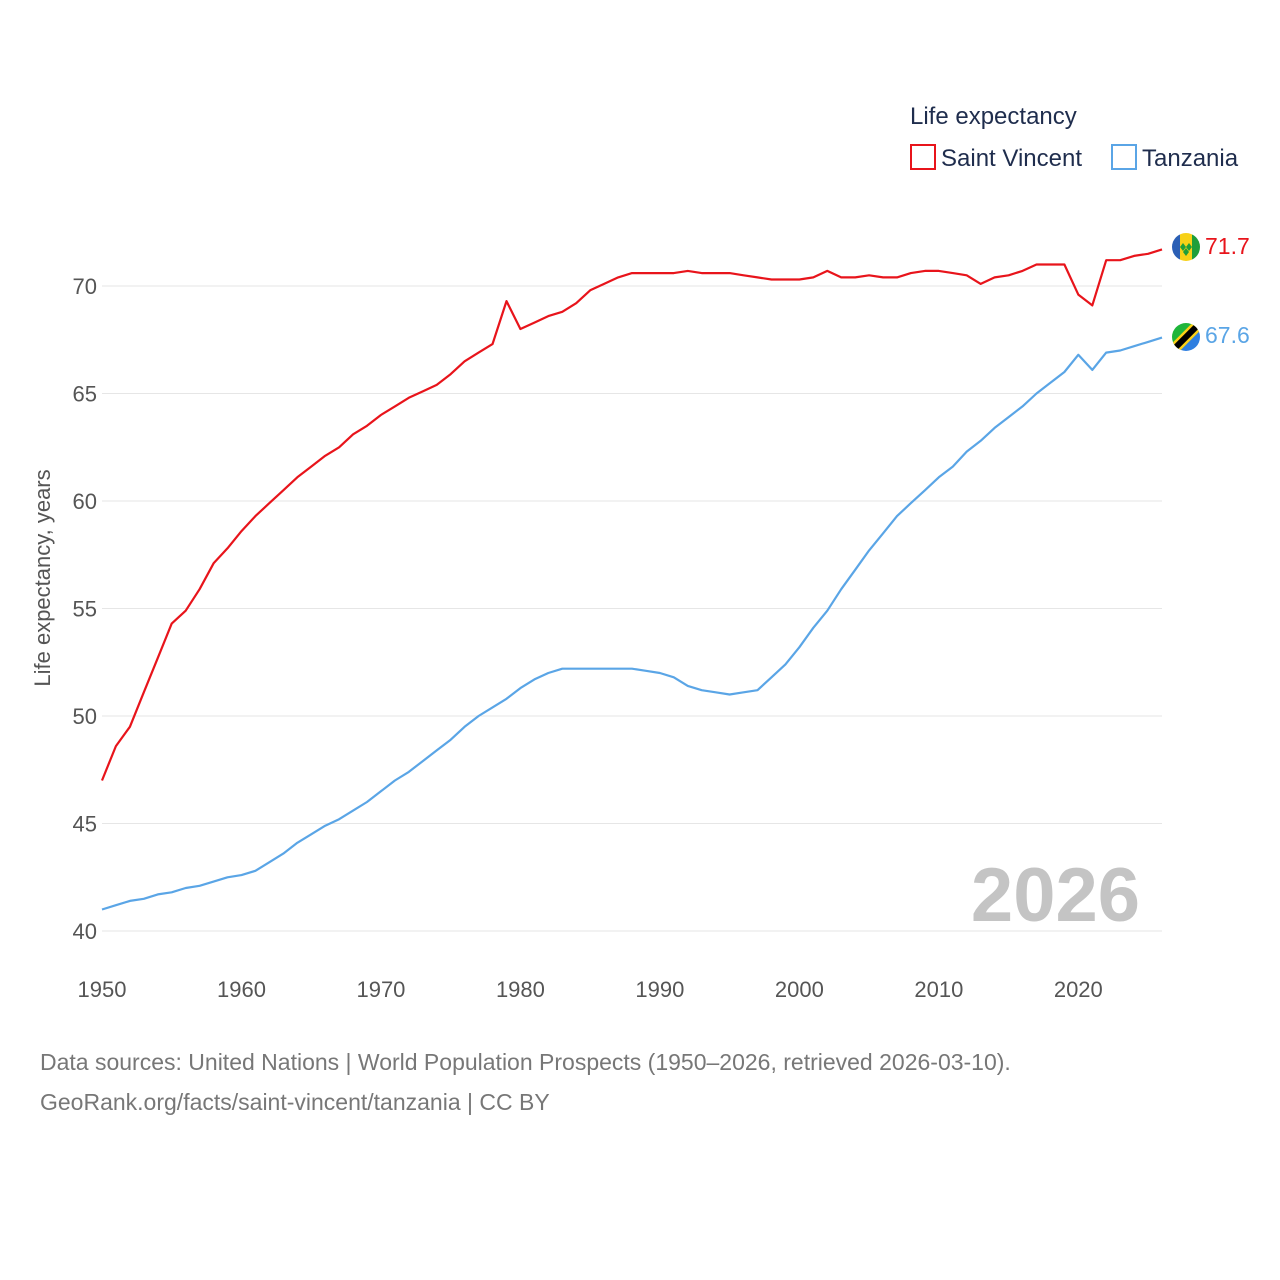 This screenshot has height=1280, width=1280. I want to click on y-tick-label: 40, so click(85, 931).